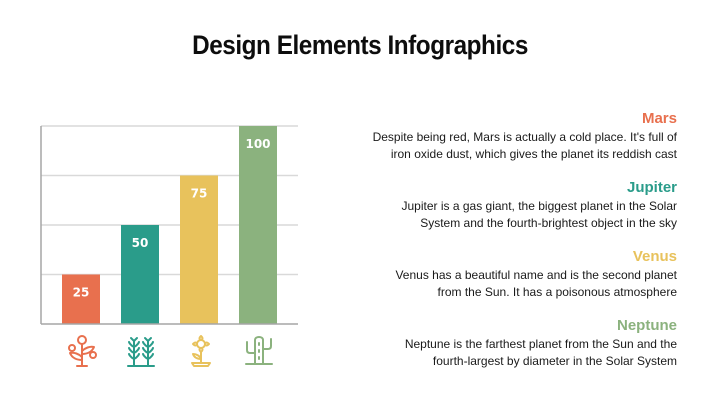 Image resolution: width=720 pixels, height=405 pixels. What do you see at coordinates (140, 274) in the screenshot?
I see `bar-jupiter` at bounding box center [140, 274].